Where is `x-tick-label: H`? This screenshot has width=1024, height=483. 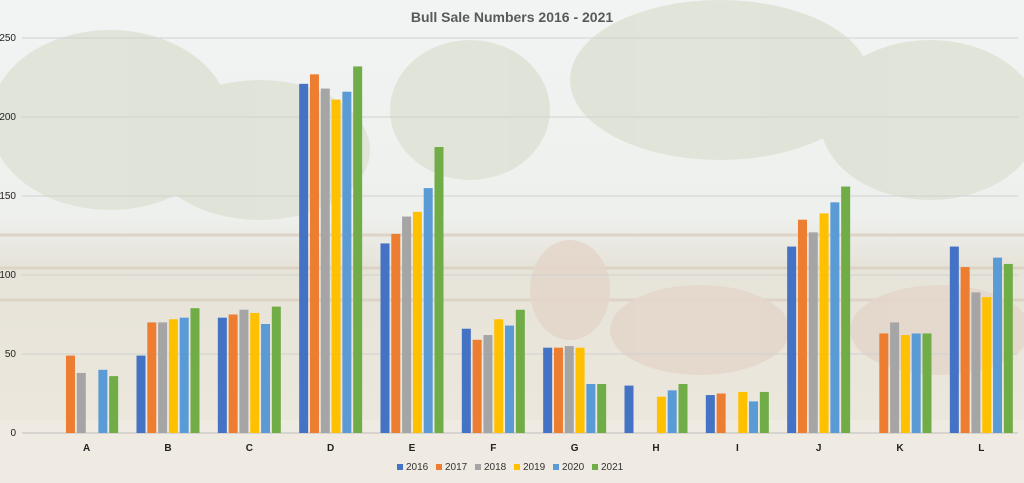
x-tick-label: H is located at coordinates (655, 448).